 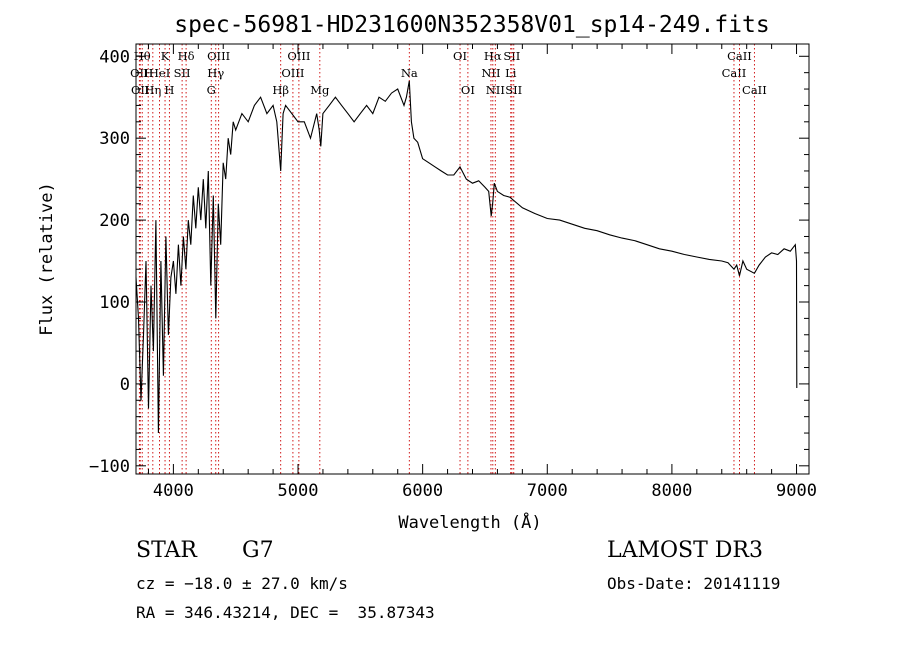 I want to click on x-tick-label: 5000, so click(x=298, y=491).